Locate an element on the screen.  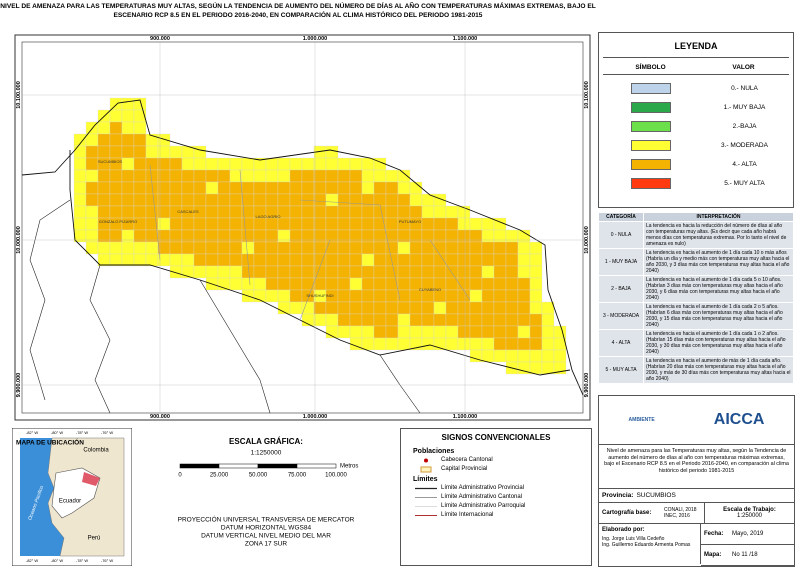
category-cell: 4 - ALTA is located at coordinates (621, 343).